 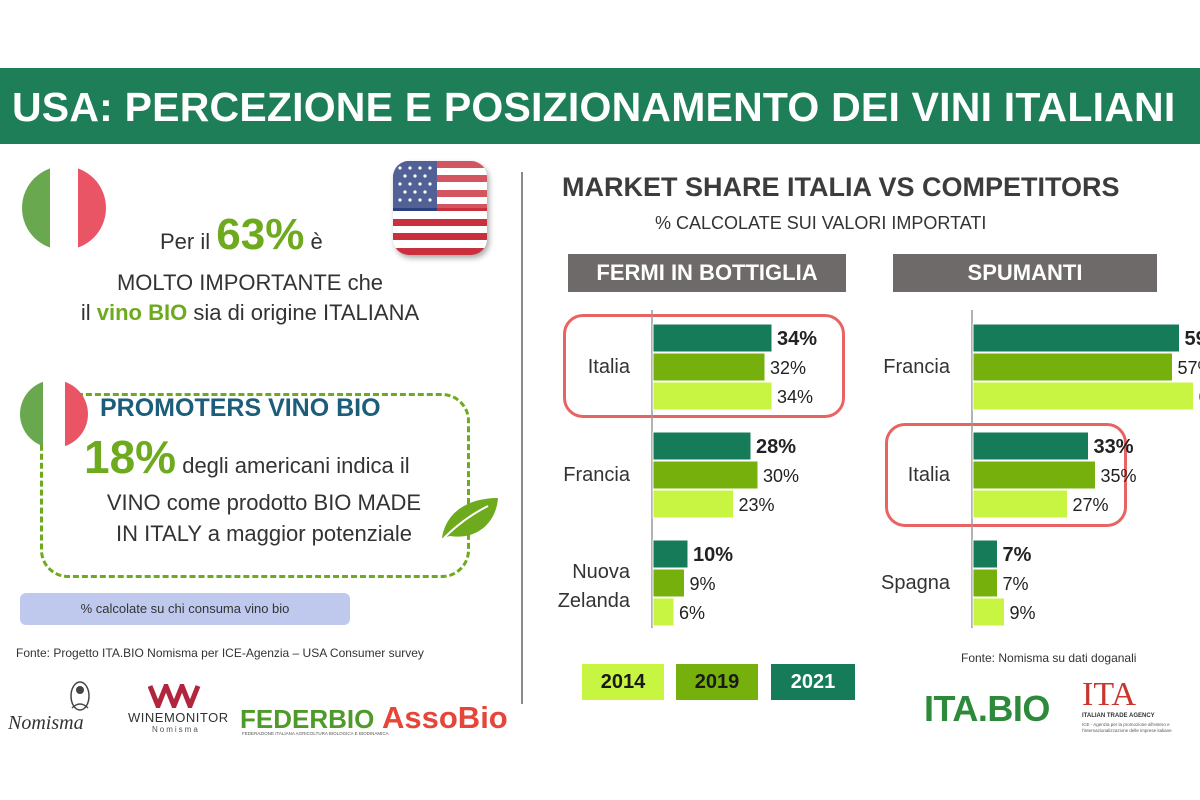 I want to click on assobio-logo: AssoBio, so click(x=445, y=717).